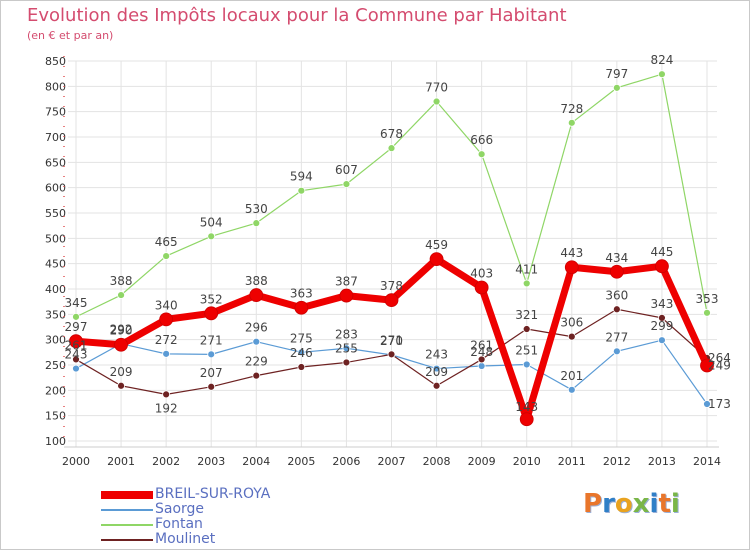 The height and width of the screenshot is (550, 750). Describe the element at coordinates (301, 294) in the screenshot. I see `data-label-breil-sur-roya: 363` at that location.